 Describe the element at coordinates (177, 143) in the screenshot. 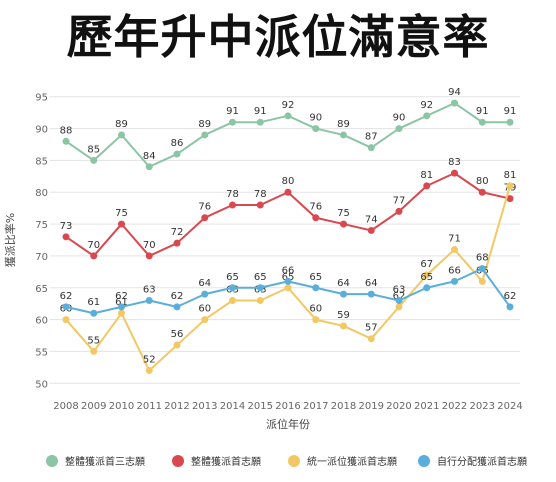

I see `data-label: 86` at that location.